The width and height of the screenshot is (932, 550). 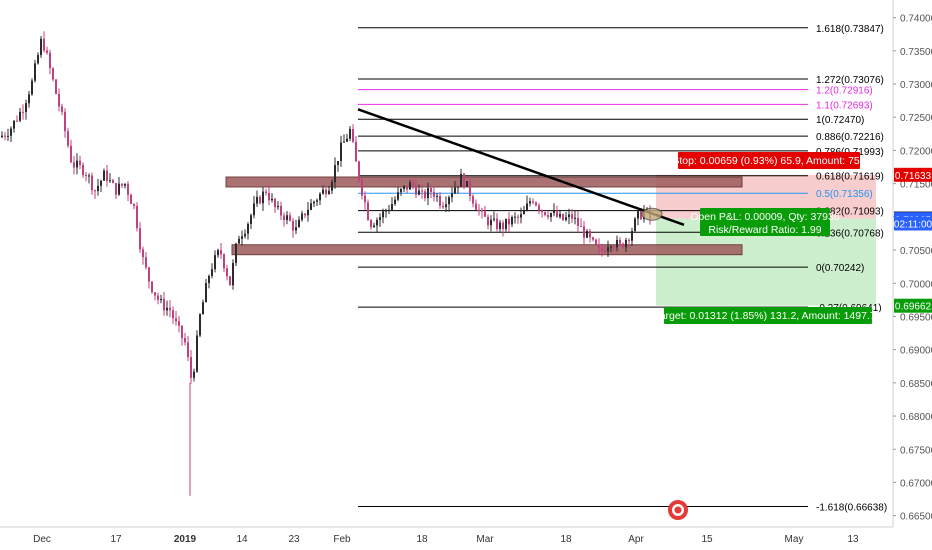 I want to click on lower-support-zone, so click(x=487, y=250).